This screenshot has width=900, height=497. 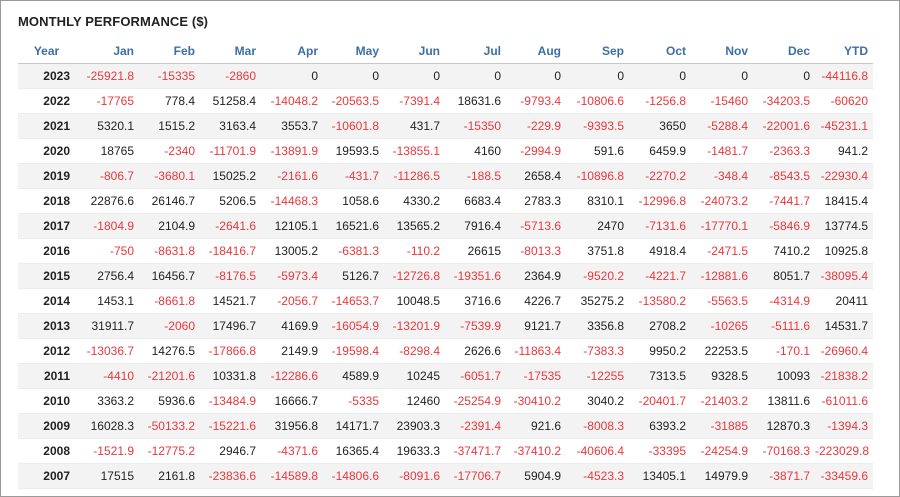 I want to click on month-value-cell: 10093, so click(x=784, y=376).